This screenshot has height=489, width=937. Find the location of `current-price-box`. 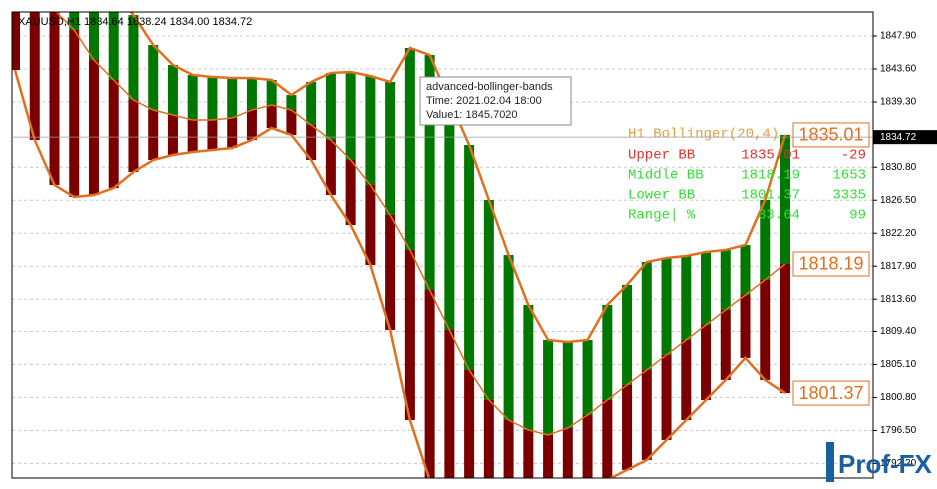

current-price-box is located at coordinates (905, 137).